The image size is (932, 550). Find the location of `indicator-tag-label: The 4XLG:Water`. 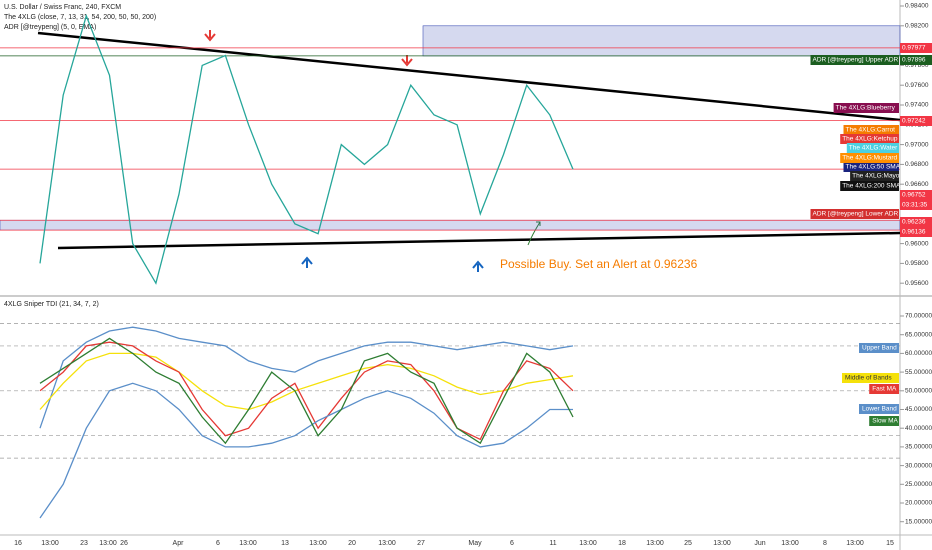

indicator-tag-label: The 4XLG:Water is located at coordinates (873, 148).